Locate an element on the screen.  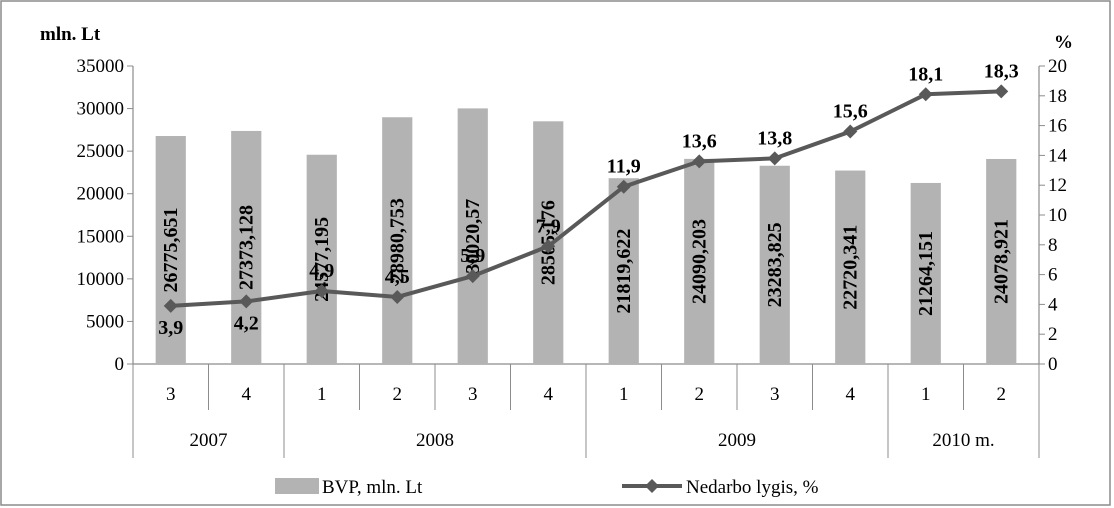
year-group-label: 2010 m. is located at coordinates (963, 440).